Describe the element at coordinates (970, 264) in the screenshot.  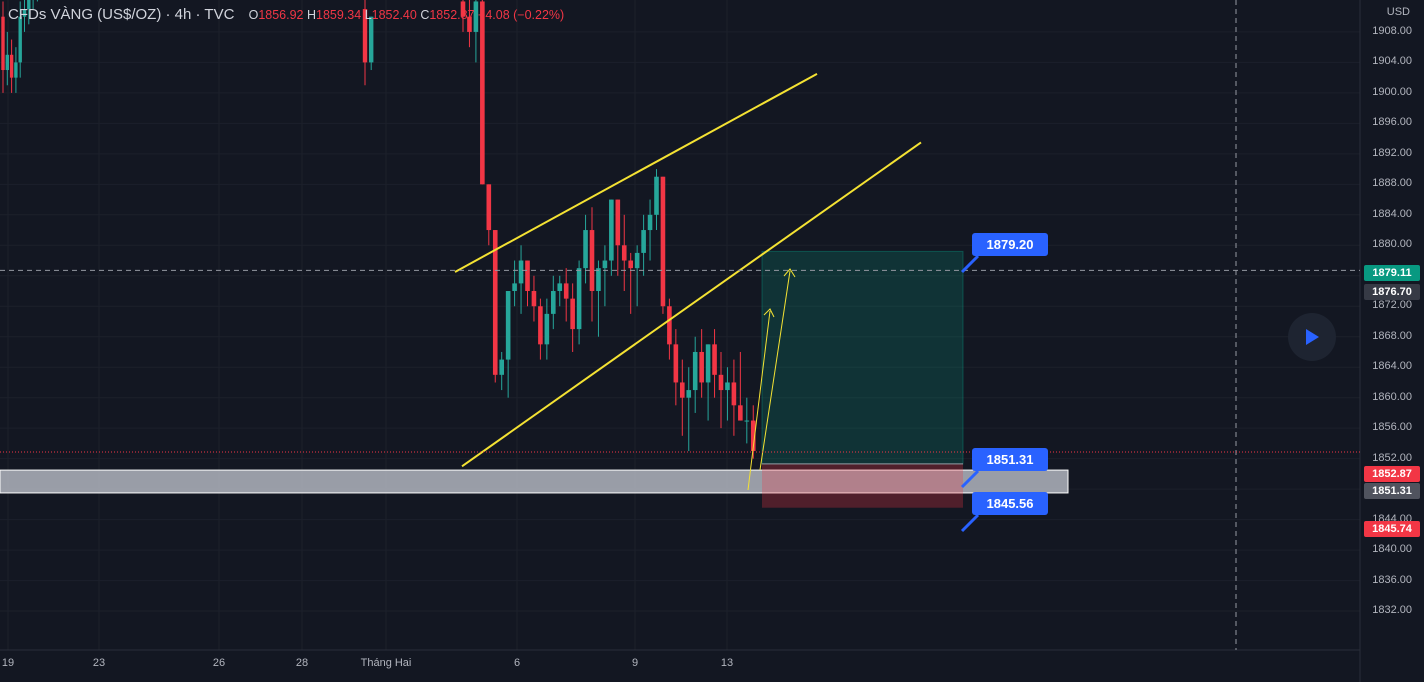
I see `target-callout-pointer` at that location.